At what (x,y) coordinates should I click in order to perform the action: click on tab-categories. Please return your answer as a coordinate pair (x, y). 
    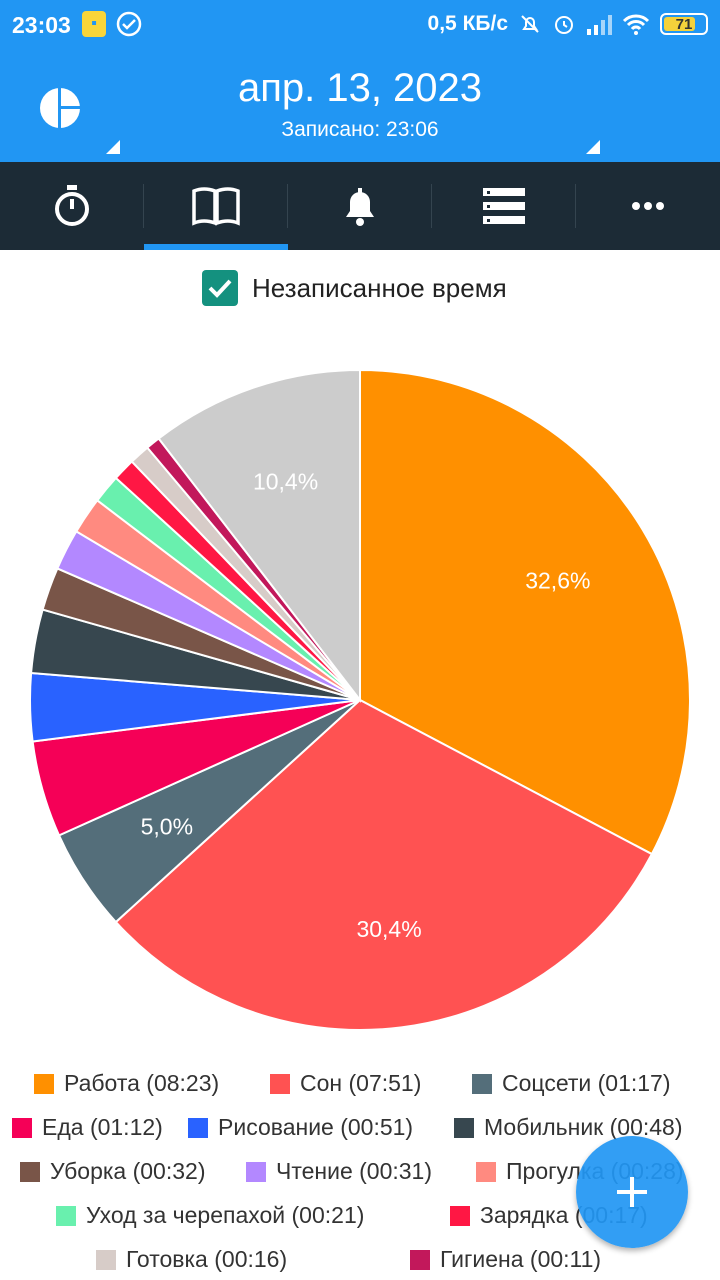
    Looking at the image, I should click on (504, 206).